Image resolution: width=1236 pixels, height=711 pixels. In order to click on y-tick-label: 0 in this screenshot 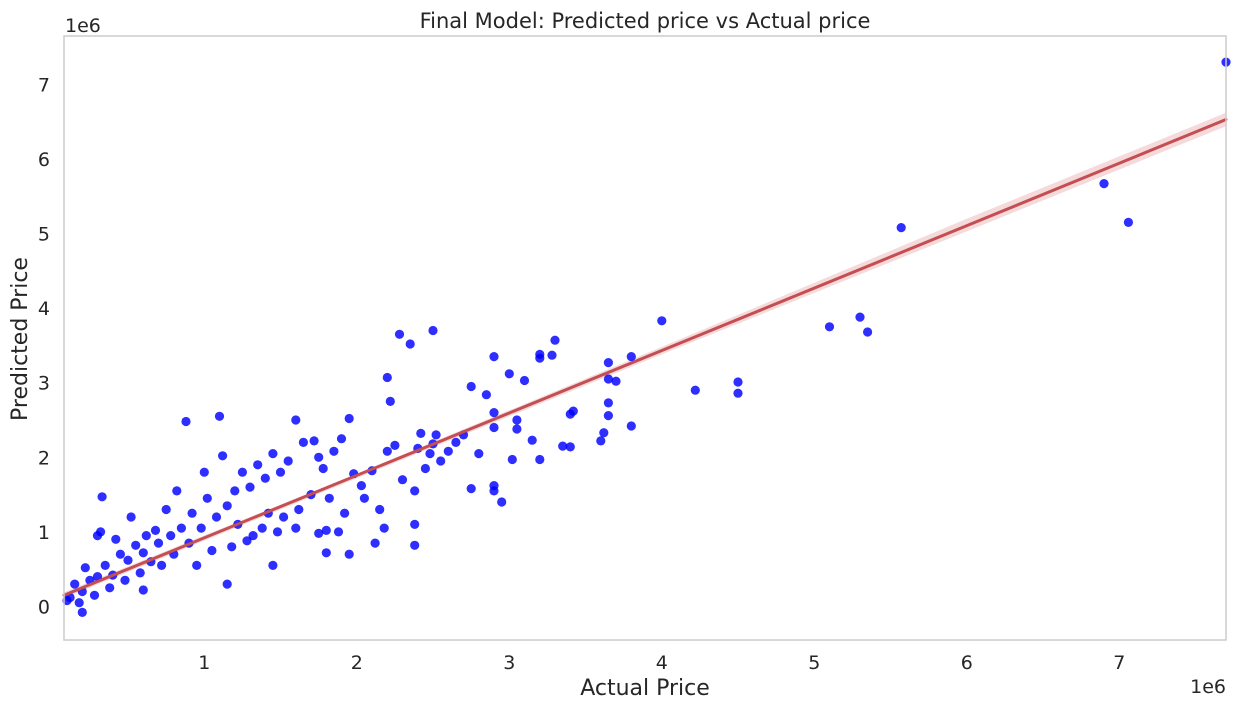, I will do `click(44, 607)`.